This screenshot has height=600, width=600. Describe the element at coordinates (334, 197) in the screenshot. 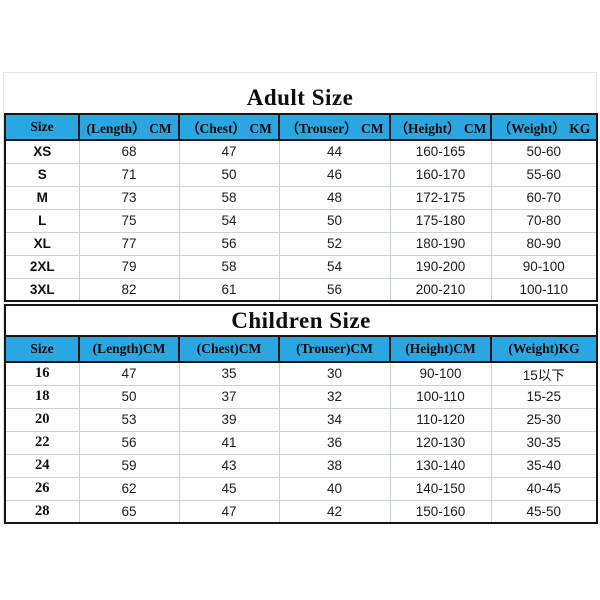

I see `trouser-cell: 48` at that location.